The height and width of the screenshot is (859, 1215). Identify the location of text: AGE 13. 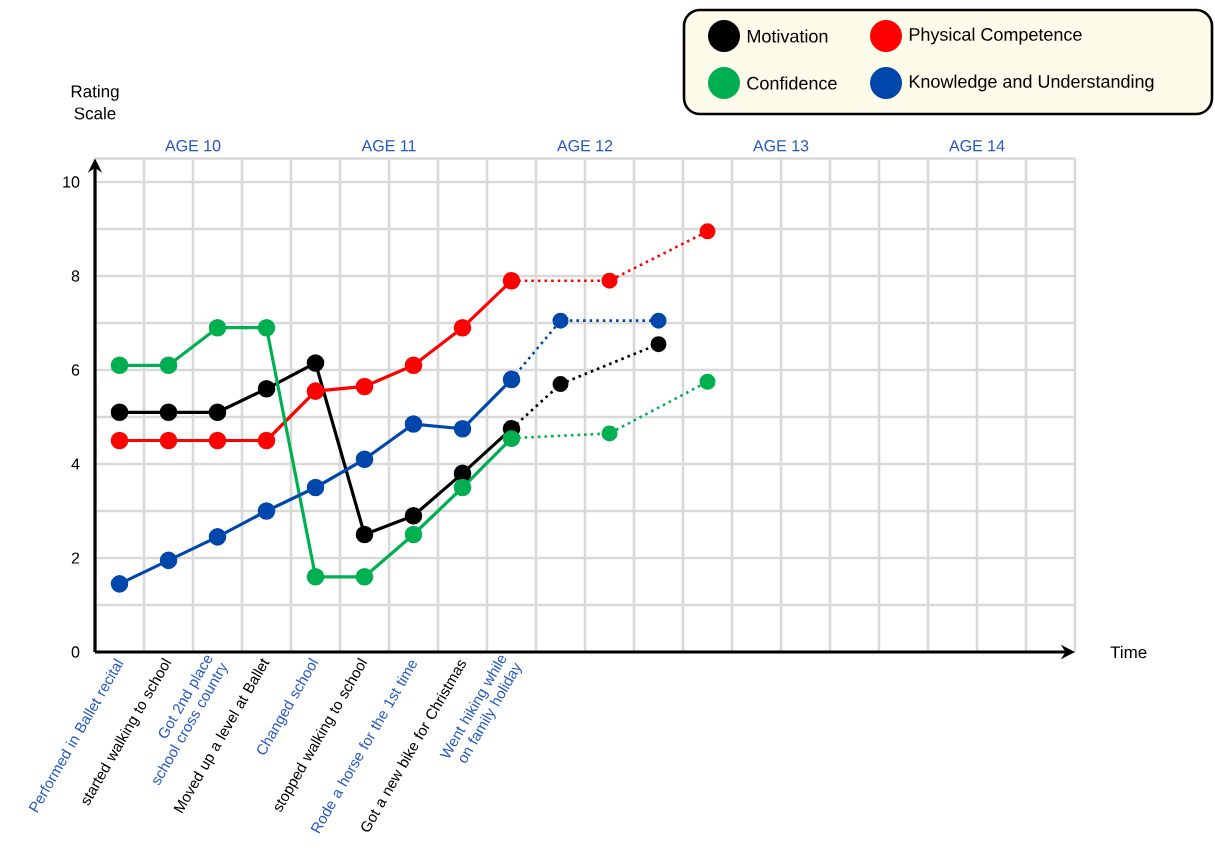
(781, 146).